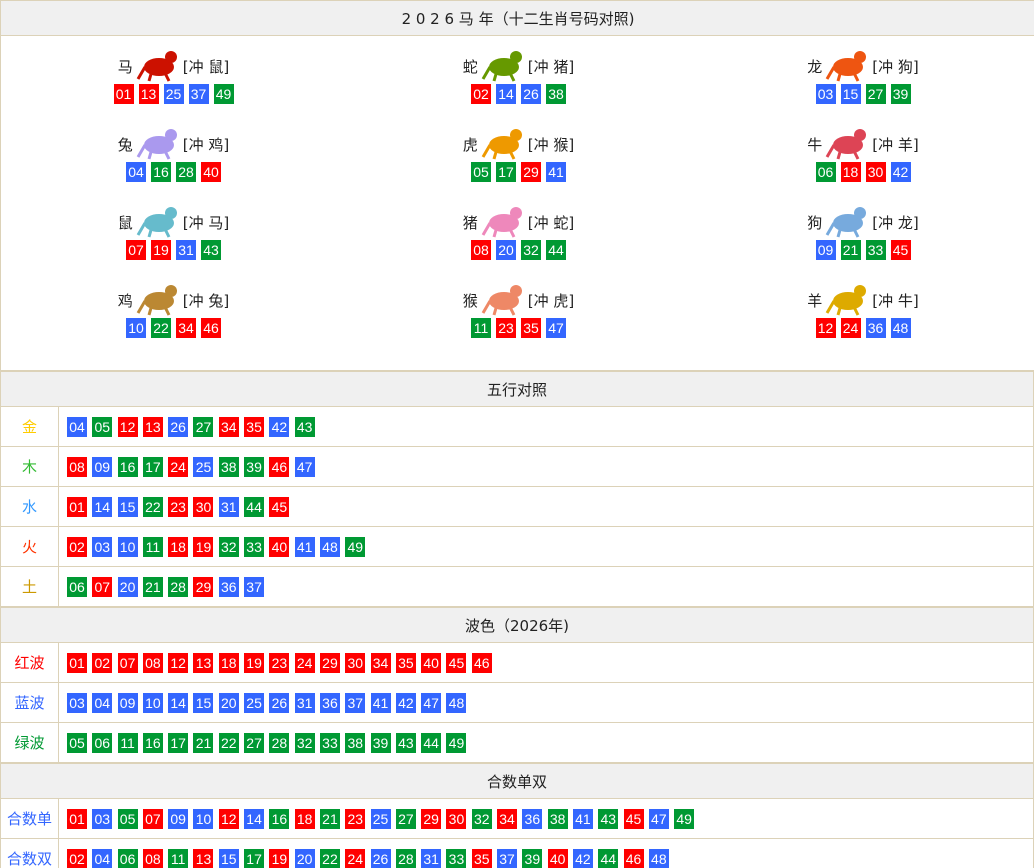  Describe the element at coordinates (517, 586) in the screenshot. I see `wuxing-row: 土 06 07 20 21 28 29 36 37` at that location.